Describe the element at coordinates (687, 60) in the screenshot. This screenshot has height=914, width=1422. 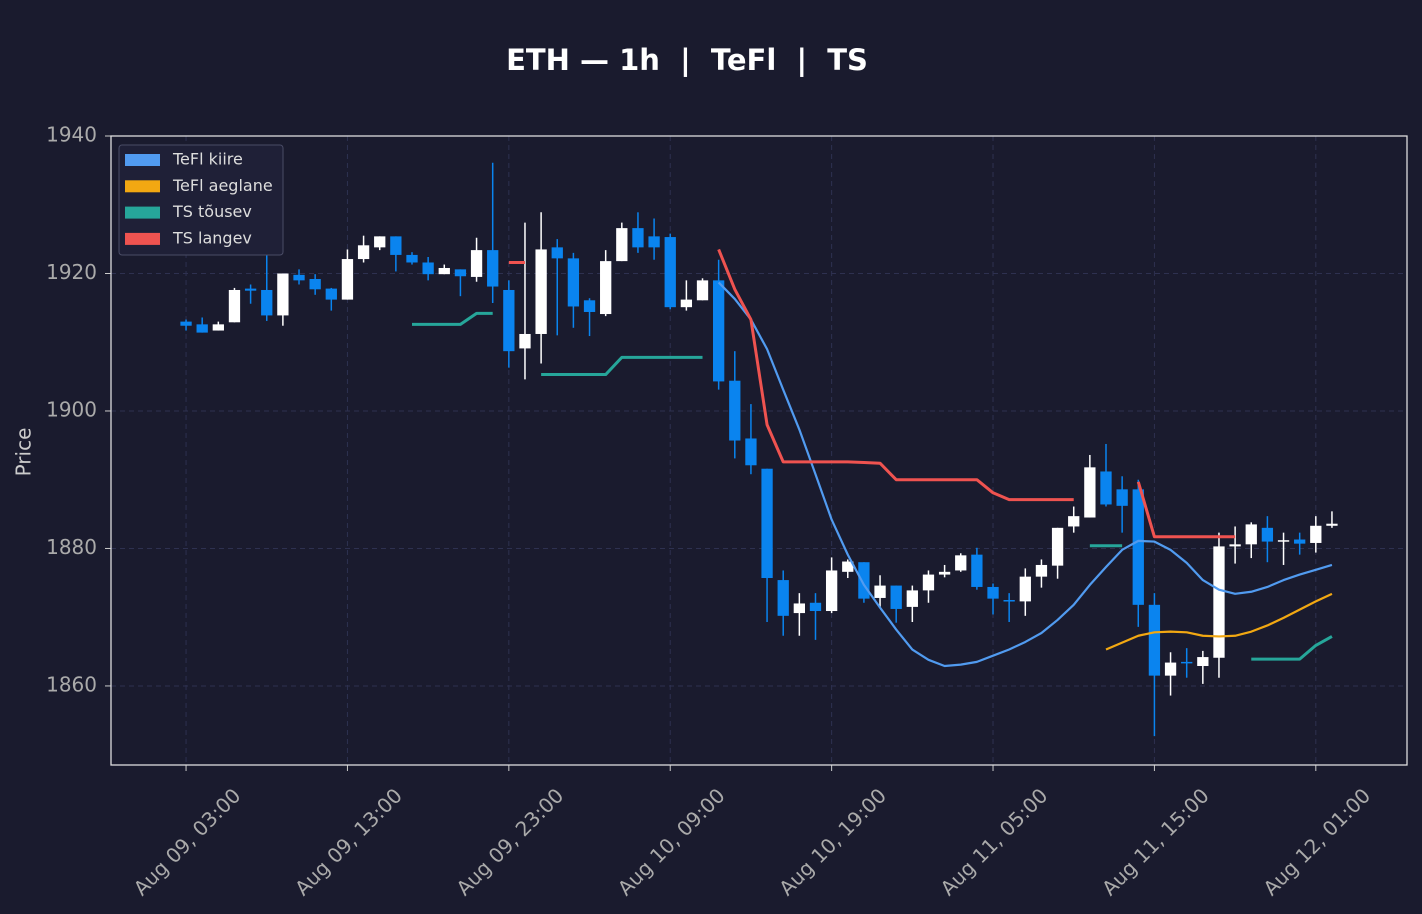
I see `chart-title: ETH — 1h | TeFl | TS` at that location.